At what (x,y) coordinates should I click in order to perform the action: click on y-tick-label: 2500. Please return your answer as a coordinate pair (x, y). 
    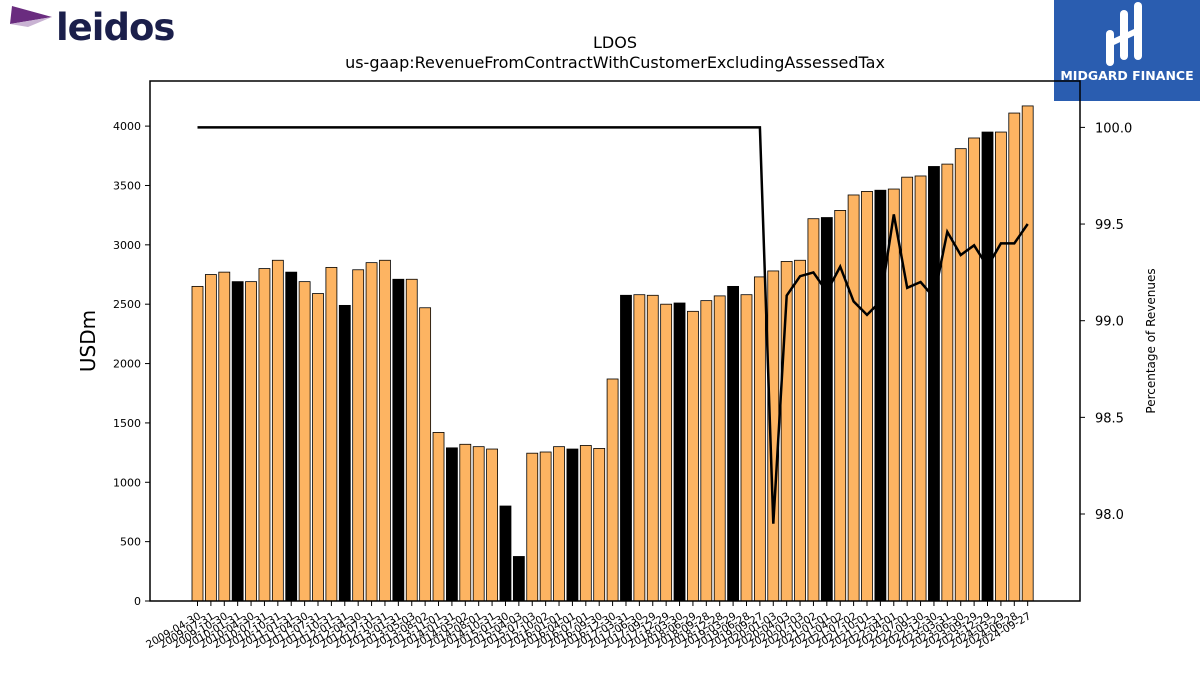
    Looking at the image, I should click on (127, 304).